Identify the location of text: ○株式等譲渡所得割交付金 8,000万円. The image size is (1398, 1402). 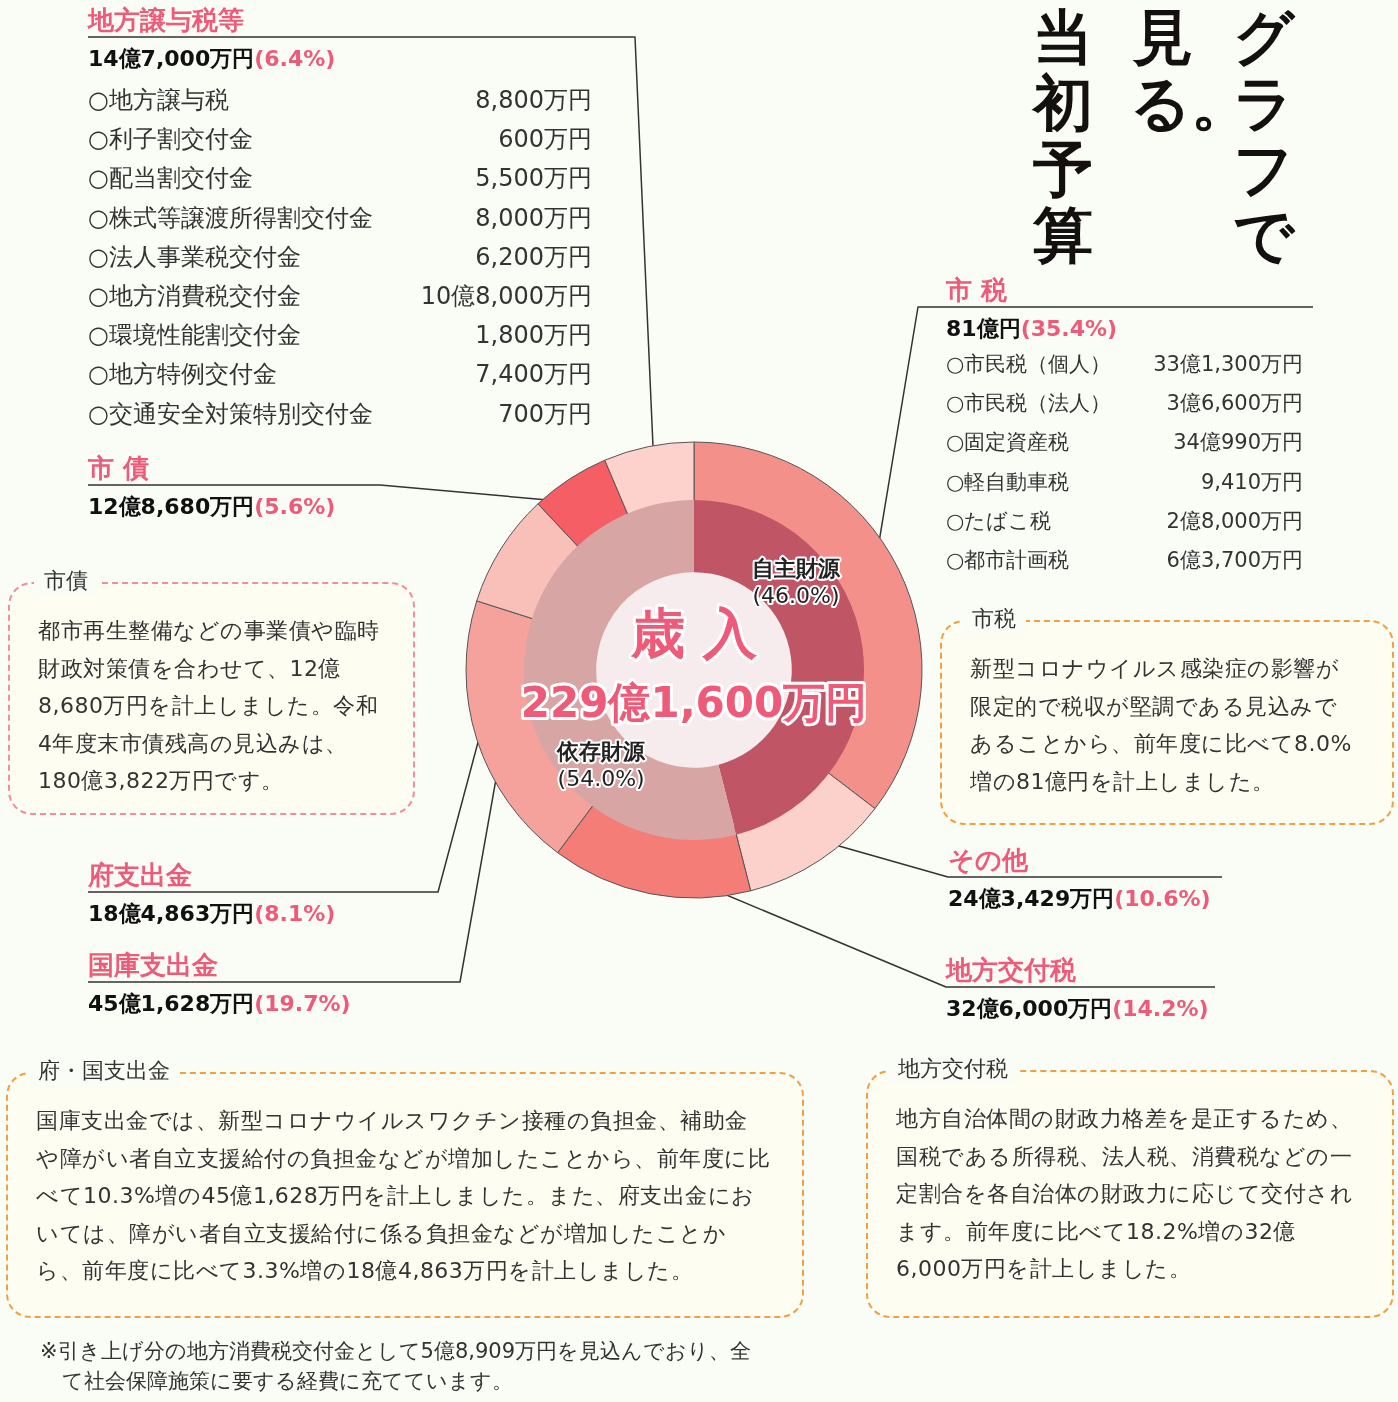
(340, 217).